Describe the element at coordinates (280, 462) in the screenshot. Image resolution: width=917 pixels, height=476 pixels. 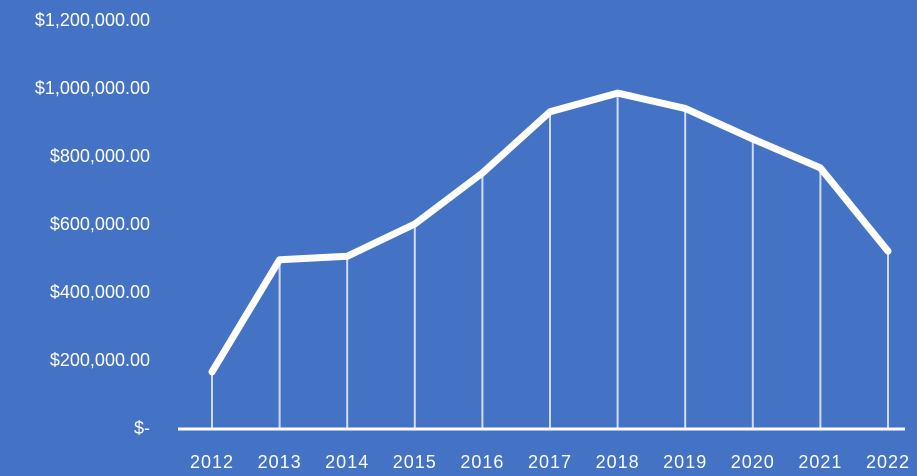
I see `x-tick-label: 2013` at that location.